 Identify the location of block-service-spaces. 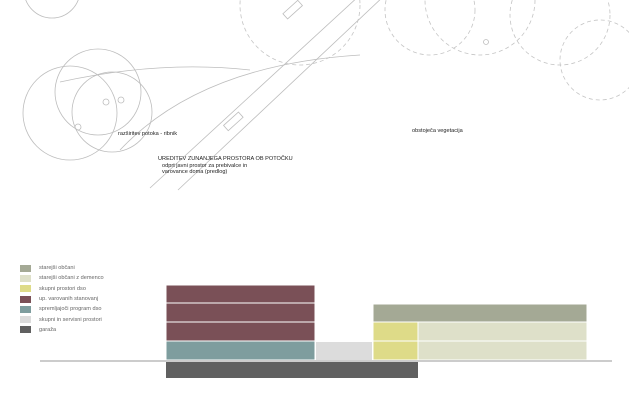
(344, 351).